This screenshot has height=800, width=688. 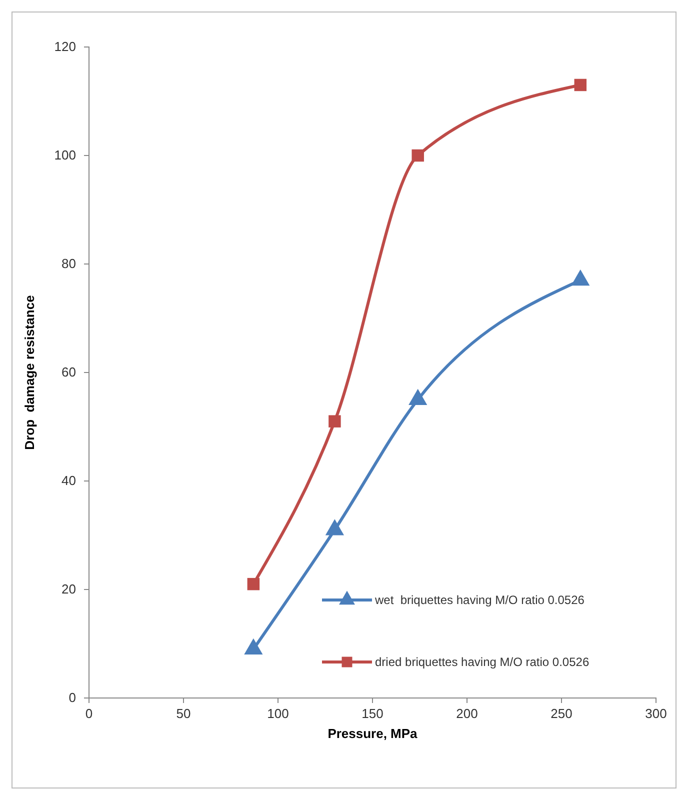 I want to click on legend-label: dried briquettes having M/O ratio 0.0526, so click(x=482, y=662).